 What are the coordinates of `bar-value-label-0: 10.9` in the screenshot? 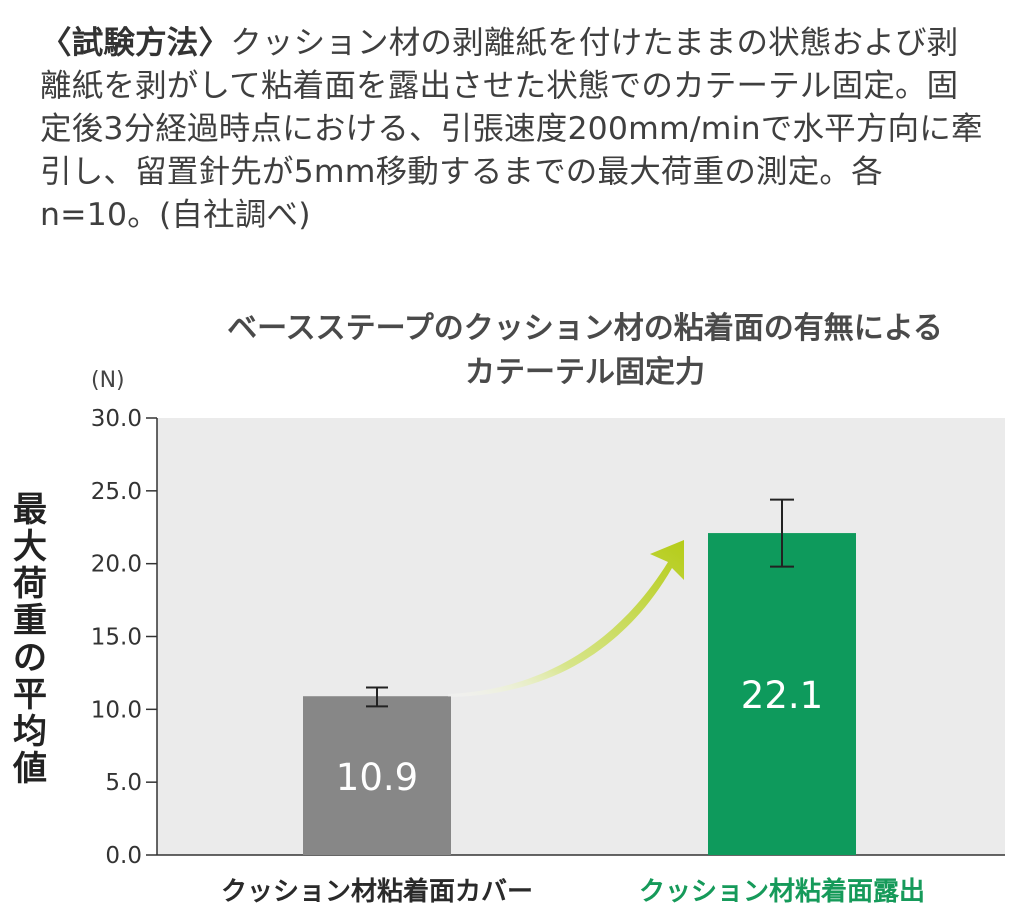 It's located at (377, 777).